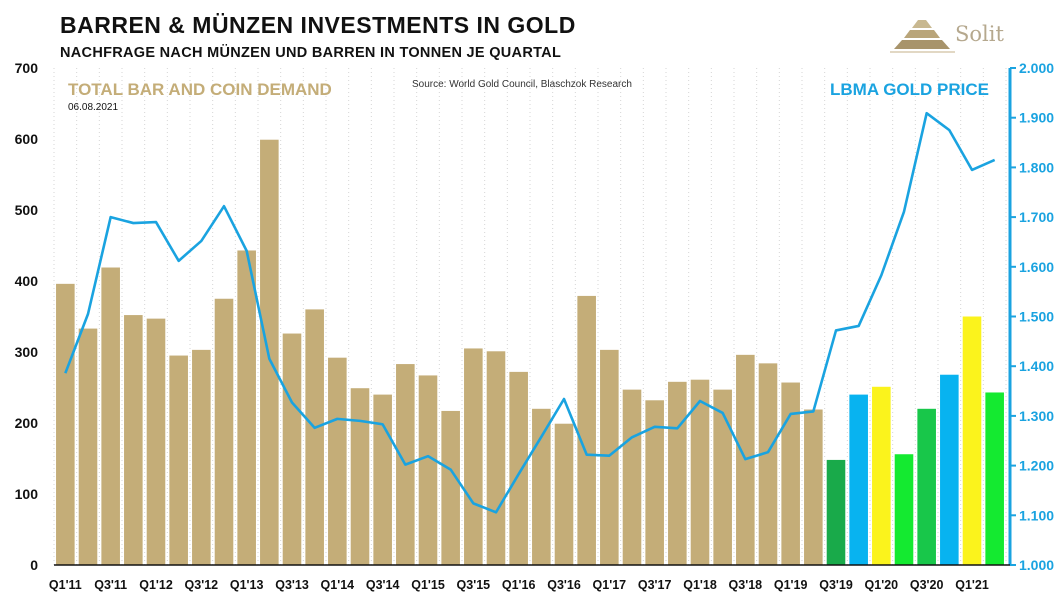  Describe the element at coordinates (655, 585) in the screenshot. I see `x-tick-label: Q3'17` at that location.